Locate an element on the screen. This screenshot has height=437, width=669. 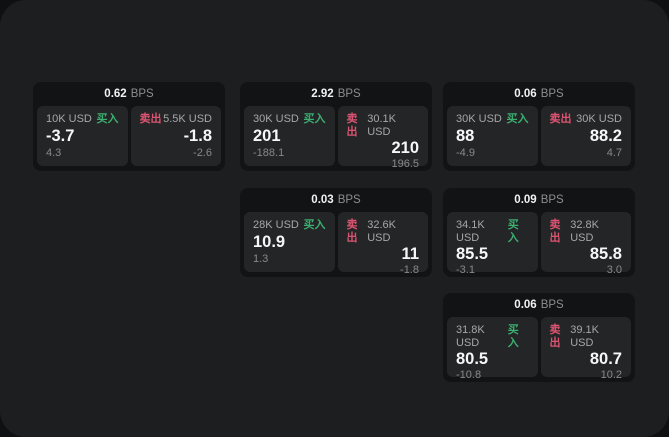
buy-delta: -10.8 is located at coordinates (469, 375).